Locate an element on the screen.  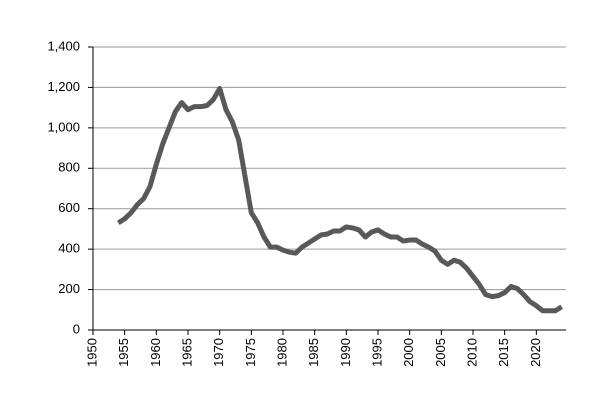
x-tick-label: 1965 is located at coordinates (186, 352).